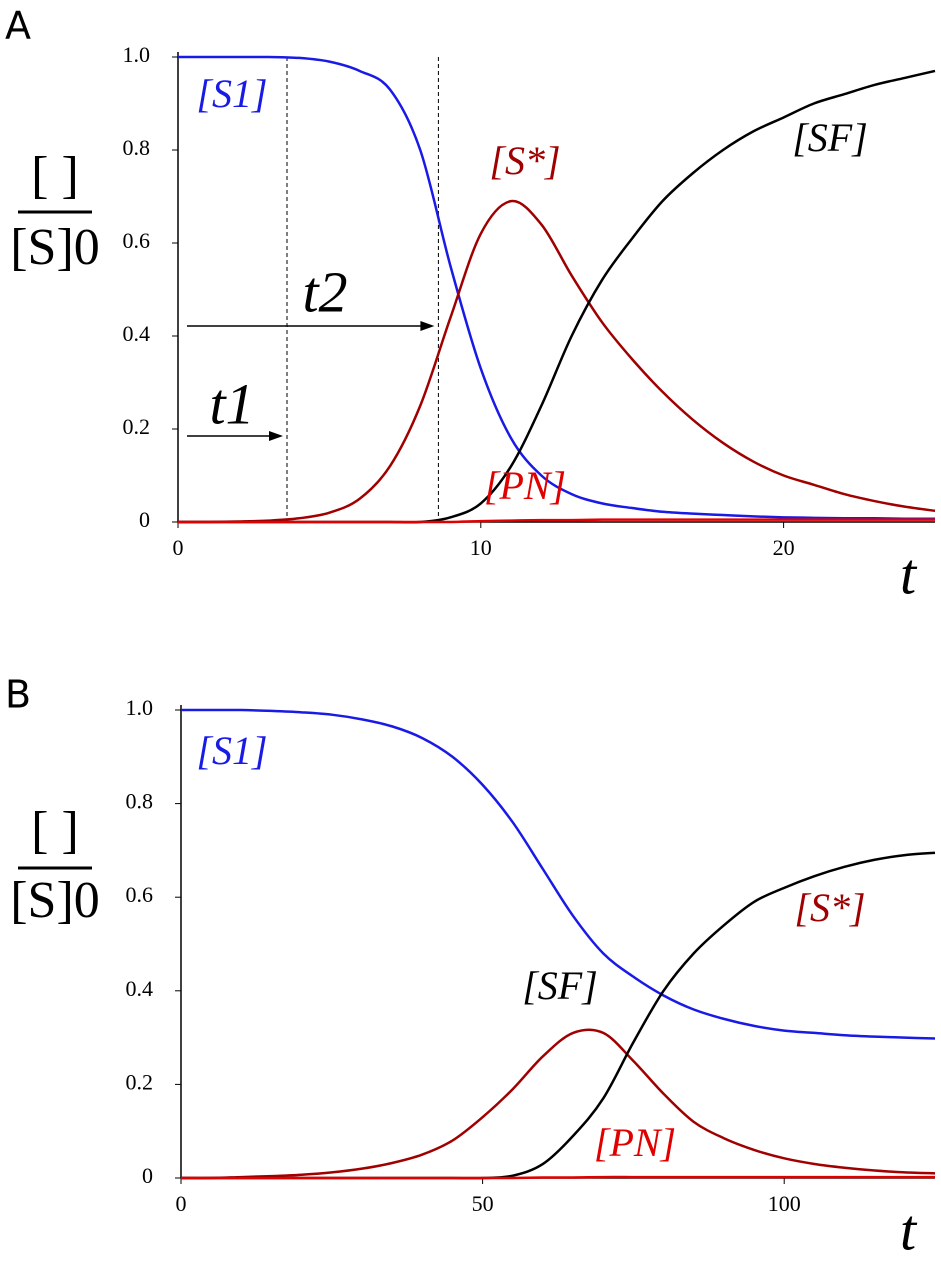 The width and height of the screenshot is (941, 1261). What do you see at coordinates (18, 695) in the screenshot?
I see `panel-label: B` at bounding box center [18, 695].